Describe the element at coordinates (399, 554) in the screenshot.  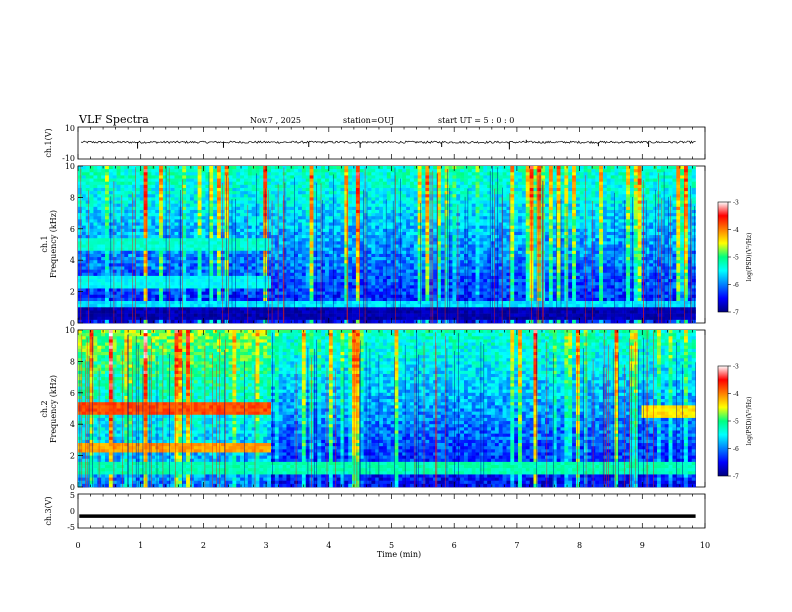
I see `x-axis-label: Time (min)` at that location.